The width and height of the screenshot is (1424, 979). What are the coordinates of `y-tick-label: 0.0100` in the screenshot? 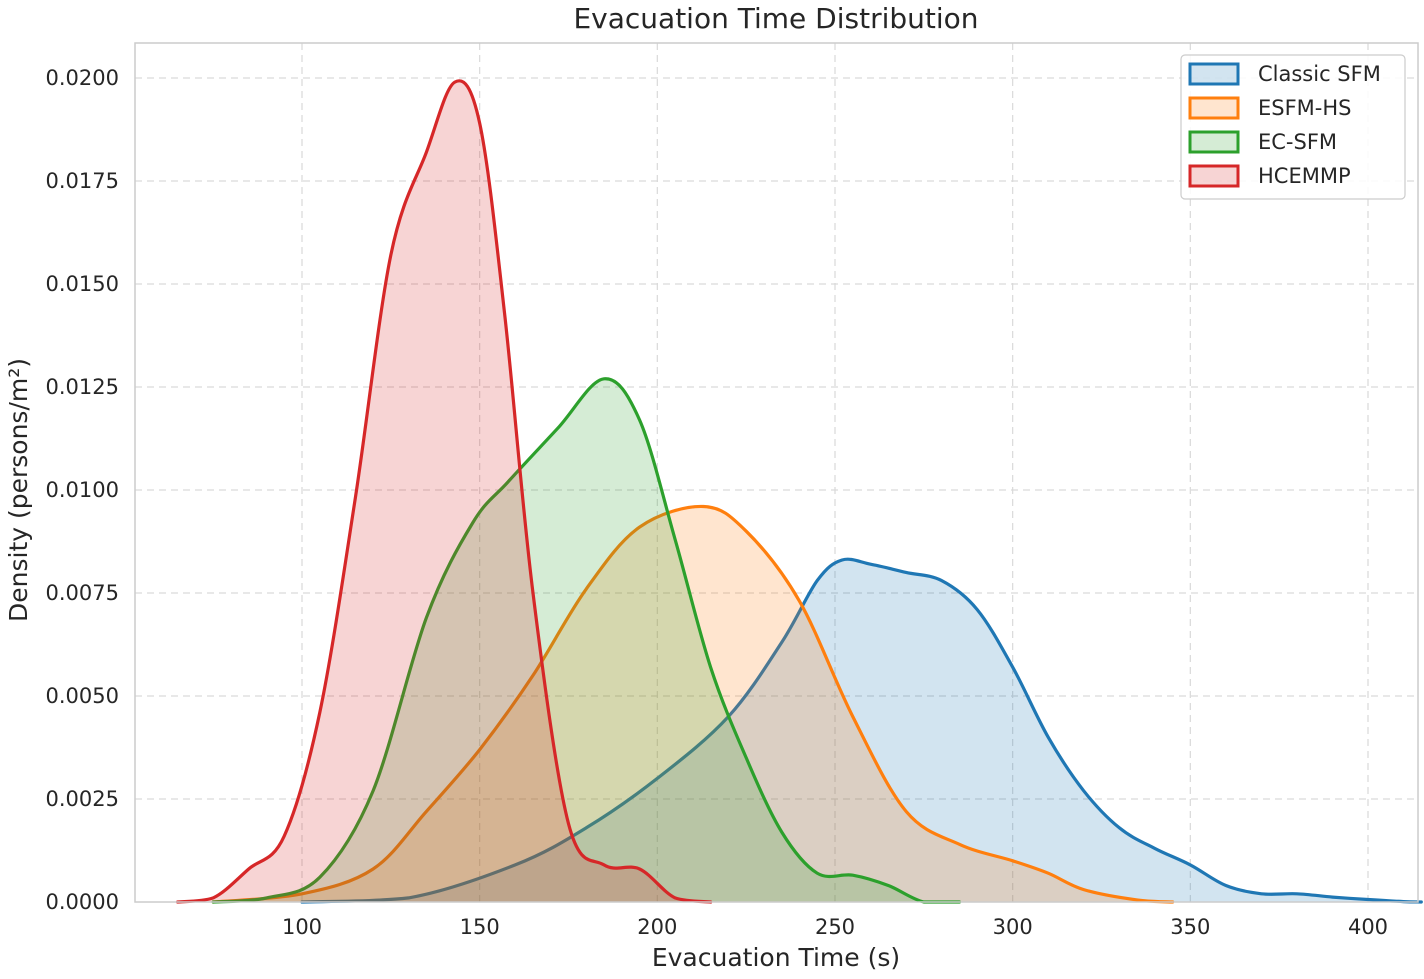 It's located at (82, 490).